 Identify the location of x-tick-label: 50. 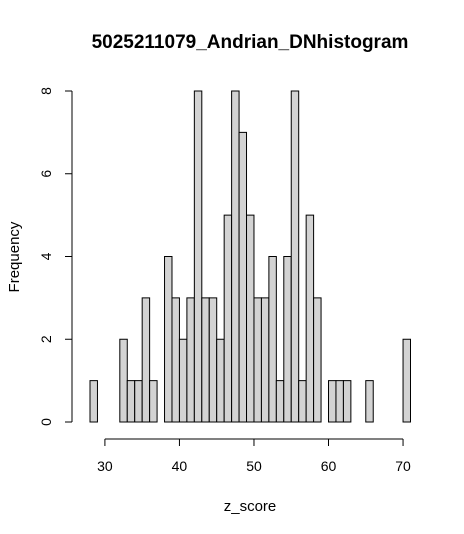
(254, 466).